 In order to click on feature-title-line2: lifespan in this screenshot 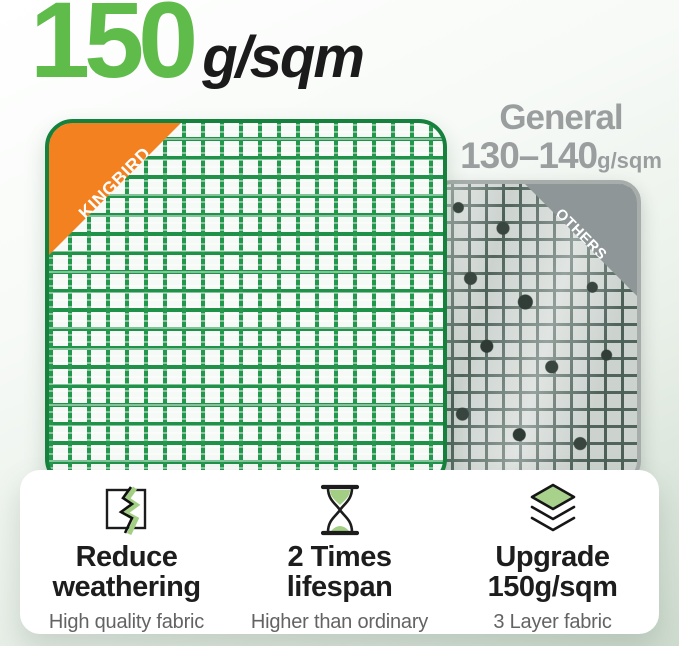, I will do `click(339, 586)`.